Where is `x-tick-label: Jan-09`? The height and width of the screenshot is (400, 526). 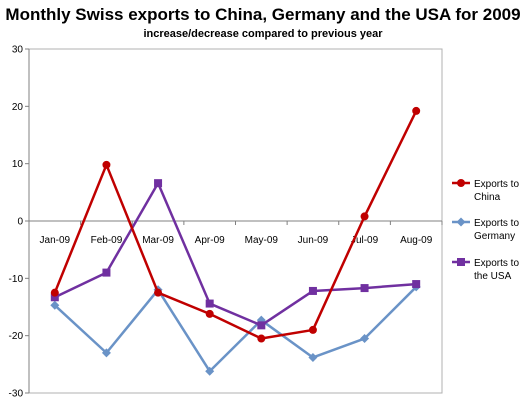 x-tick-label: Jan-09 is located at coordinates (55, 240).